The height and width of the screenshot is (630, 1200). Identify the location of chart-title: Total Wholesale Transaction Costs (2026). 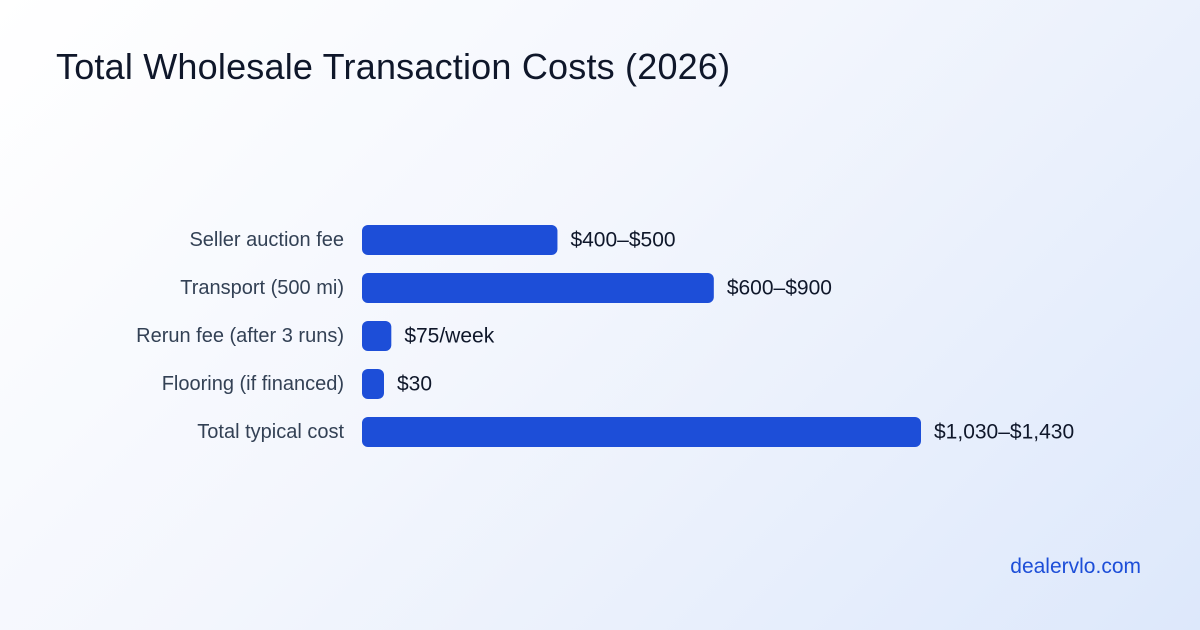
(393, 66).